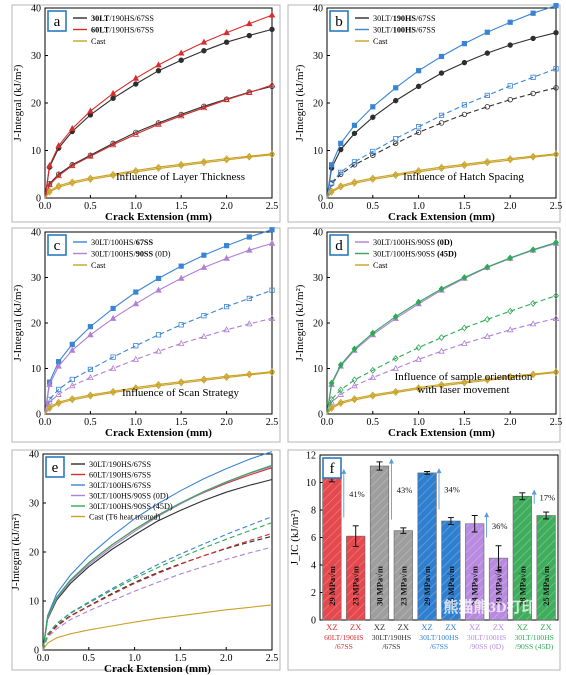 The height and width of the screenshot is (675, 566). Describe the element at coordinates (34, 504) in the screenshot. I see `y-tick-label: 30` at that location.